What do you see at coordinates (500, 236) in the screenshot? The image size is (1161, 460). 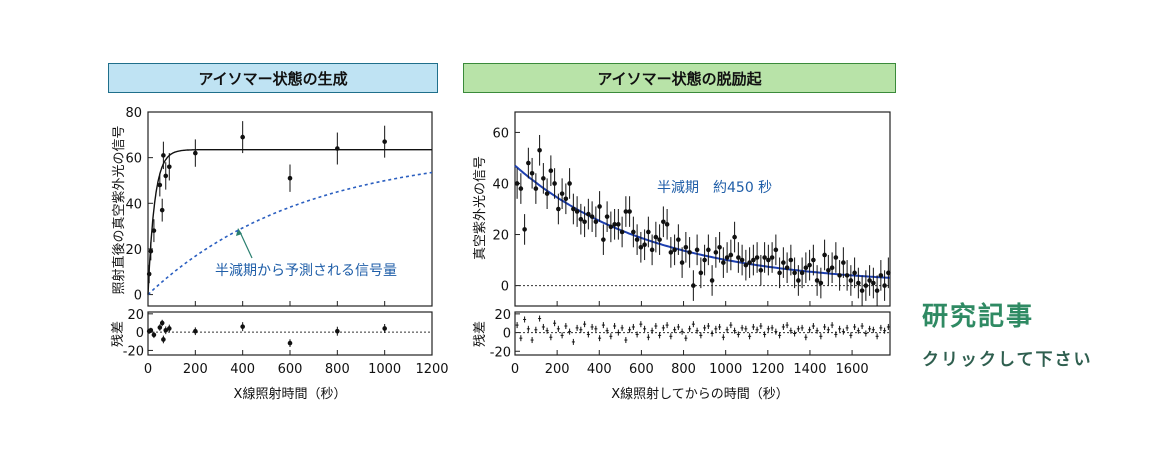 I see `right-y-tick-label: 20` at bounding box center [500, 236].